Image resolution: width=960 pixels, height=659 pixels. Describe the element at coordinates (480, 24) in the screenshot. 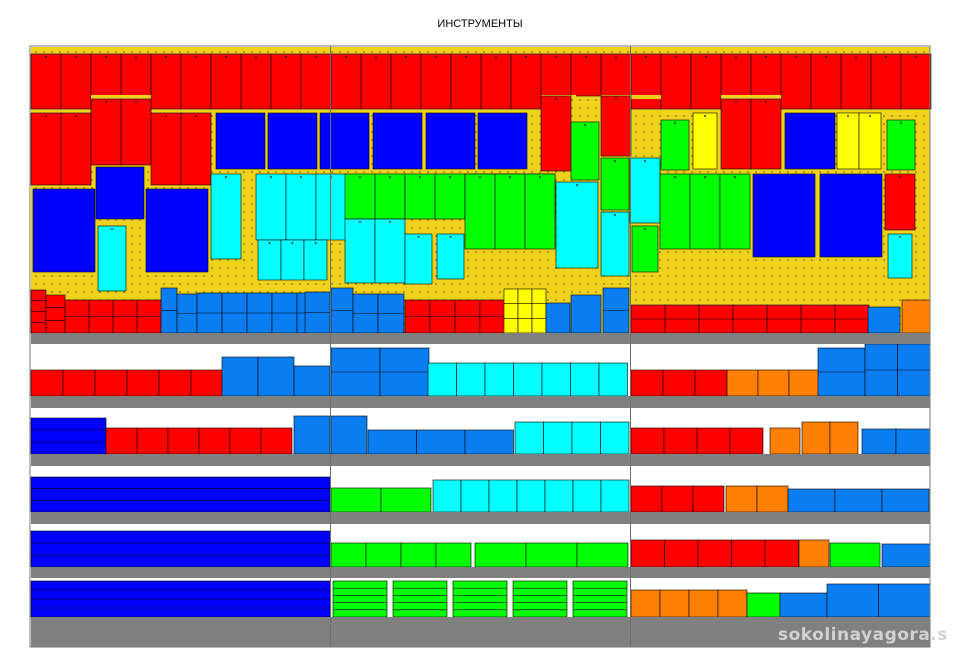

I see `page-title: ИНСТРУМЕНТЫ` at that location.